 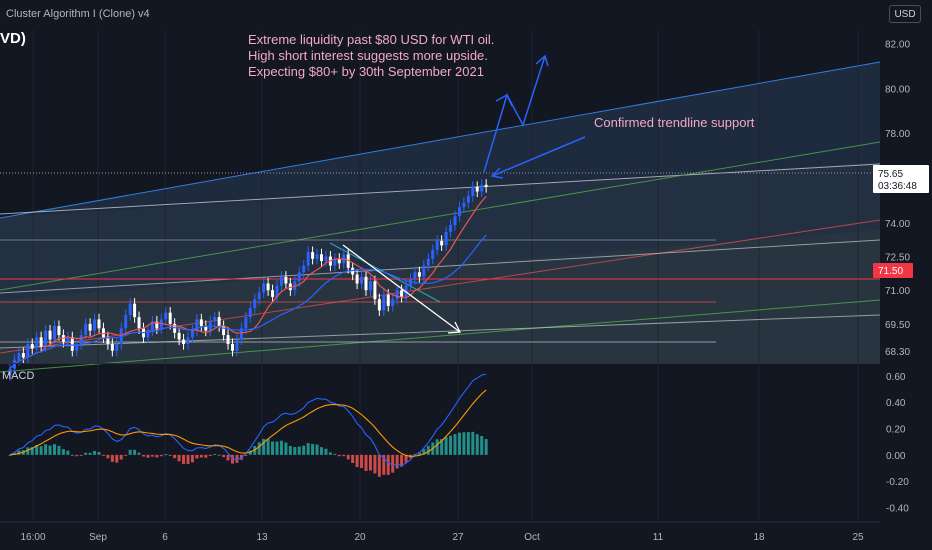 What do you see at coordinates (897, 44) in the screenshot?
I see `price-tick-label: 82.00` at bounding box center [897, 44].